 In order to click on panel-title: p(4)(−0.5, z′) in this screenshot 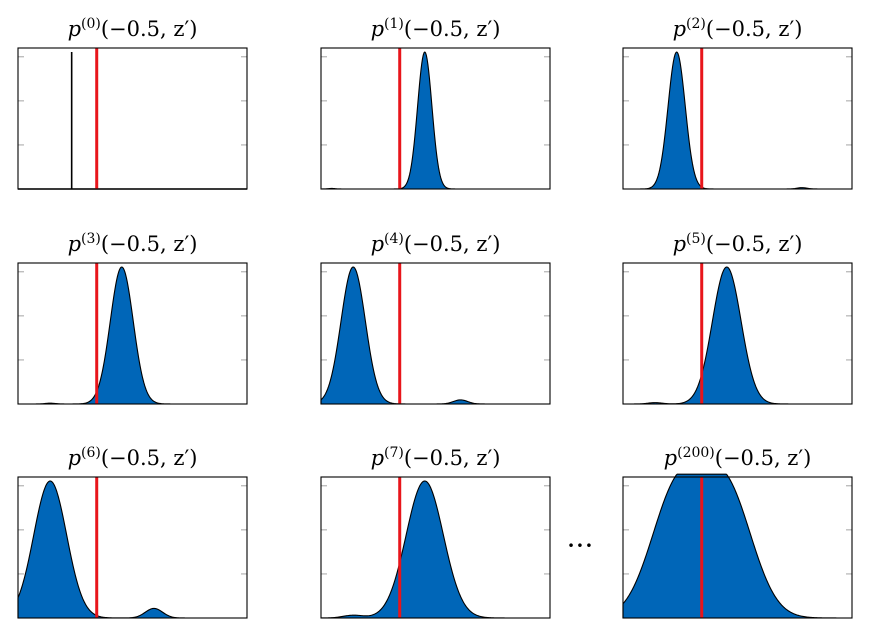, I will do `click(436, 243)`.